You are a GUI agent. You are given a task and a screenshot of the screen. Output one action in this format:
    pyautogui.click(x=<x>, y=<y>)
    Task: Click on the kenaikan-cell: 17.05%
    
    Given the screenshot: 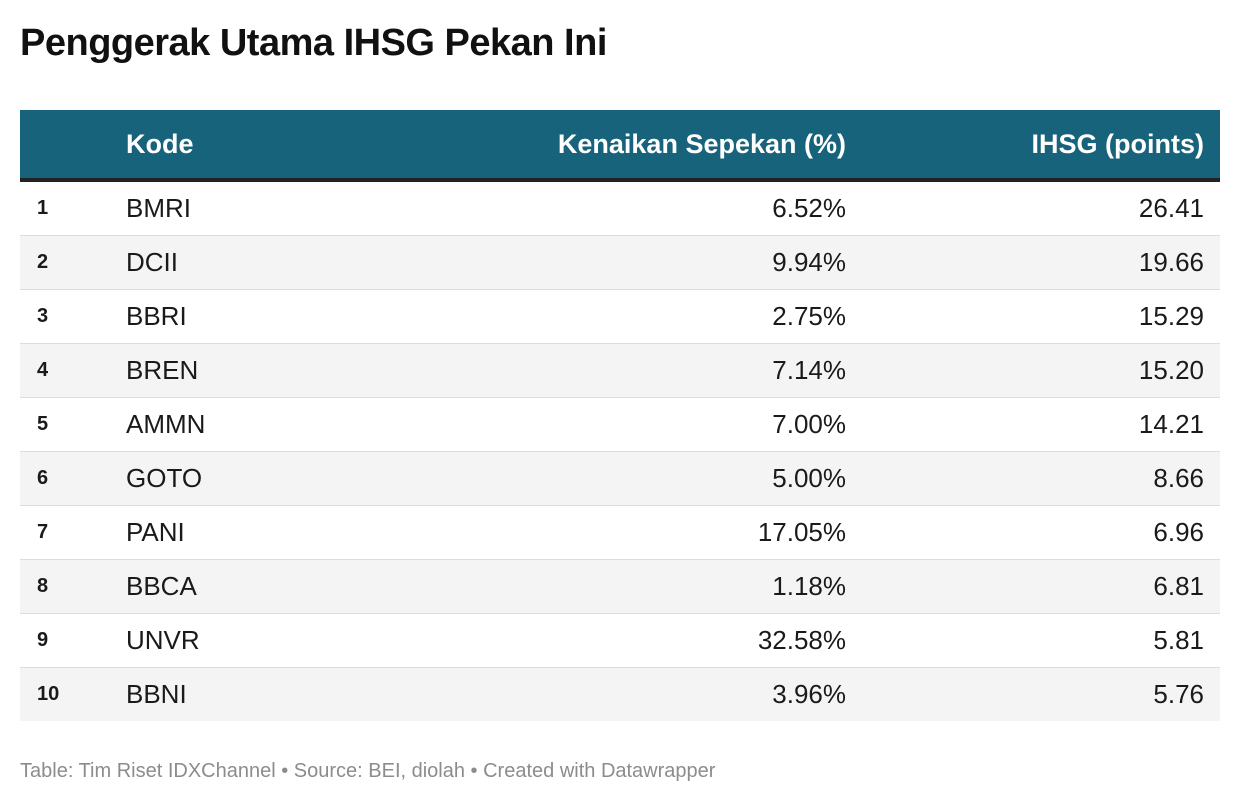 What is the action you would take?
    pyautogui.click(x=801, y=532)
    